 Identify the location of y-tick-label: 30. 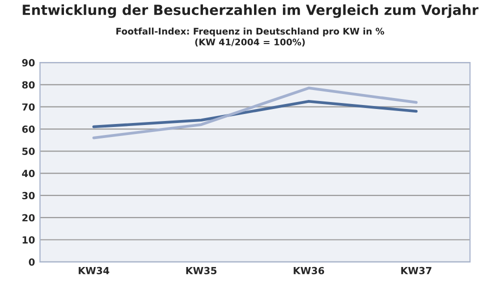
(28, 196).